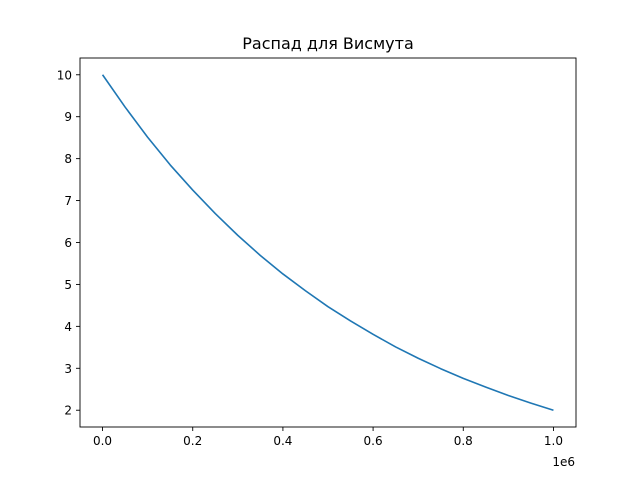 This screenshot has width=640, height=480. Describe the element at coordinates (563, 462) in the screenshot. I see `x-offset-label: 1e6` at that location.